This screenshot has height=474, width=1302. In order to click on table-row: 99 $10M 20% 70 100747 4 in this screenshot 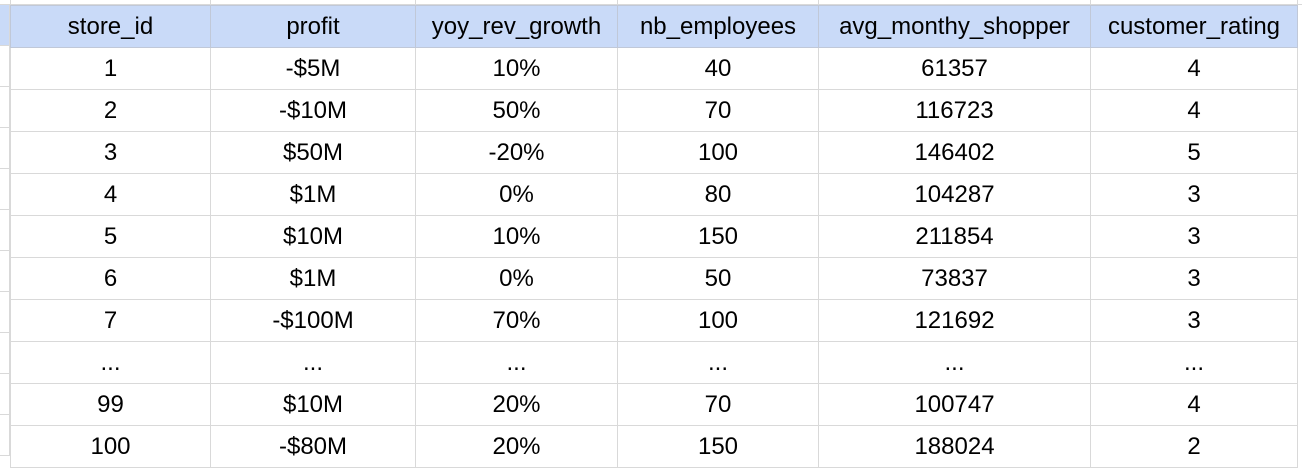, I will do `click(654, 404)`.